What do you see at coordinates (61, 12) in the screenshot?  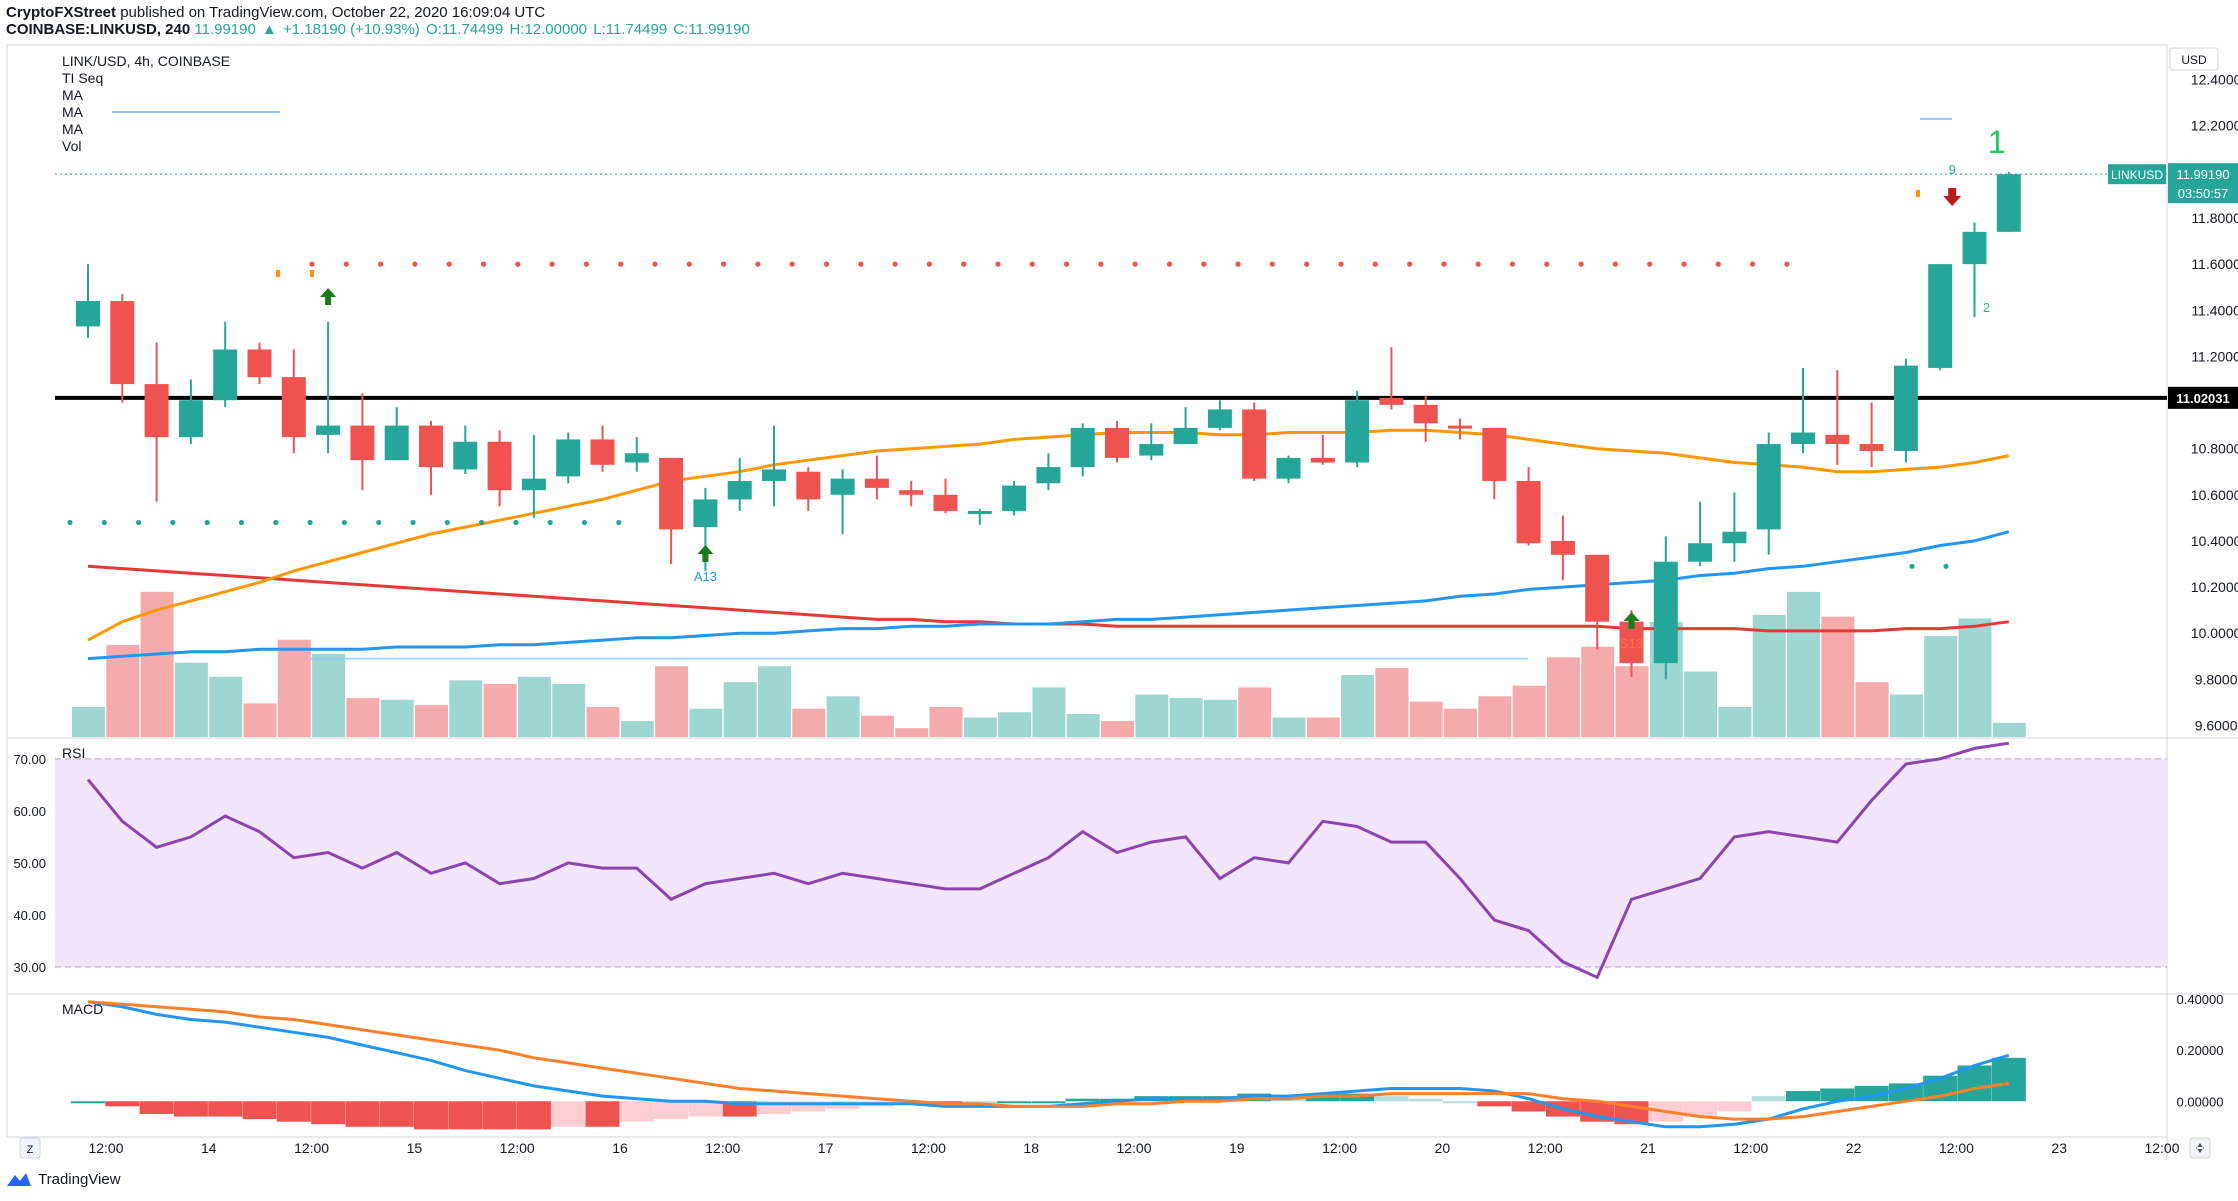 I see `publisher-name: CryptoFXStreet` at bounding box center [61, 12].